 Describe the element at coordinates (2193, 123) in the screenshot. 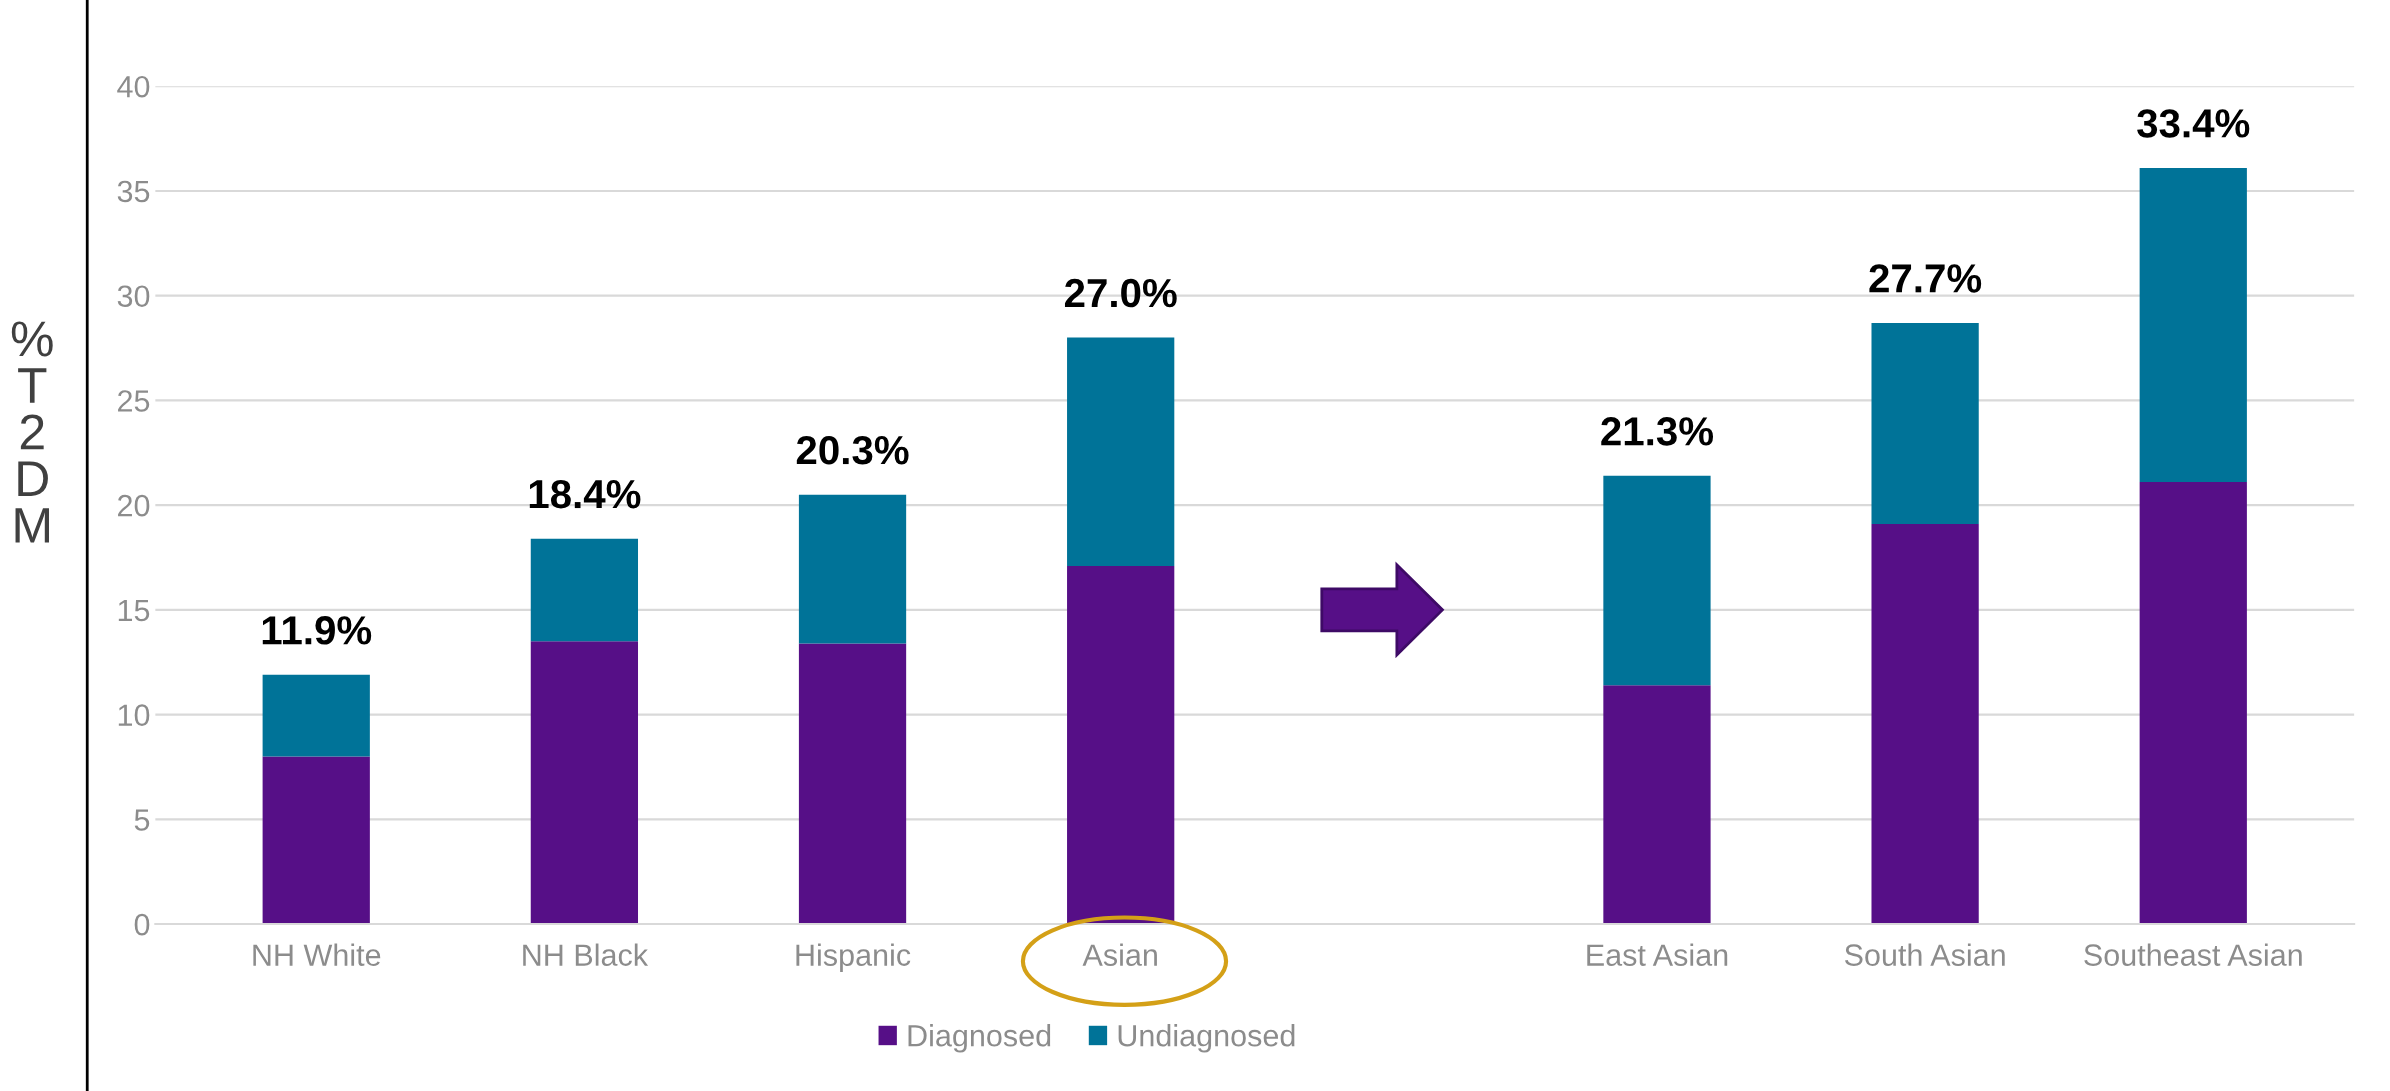

I see `annotation: 33.4%` at that location.